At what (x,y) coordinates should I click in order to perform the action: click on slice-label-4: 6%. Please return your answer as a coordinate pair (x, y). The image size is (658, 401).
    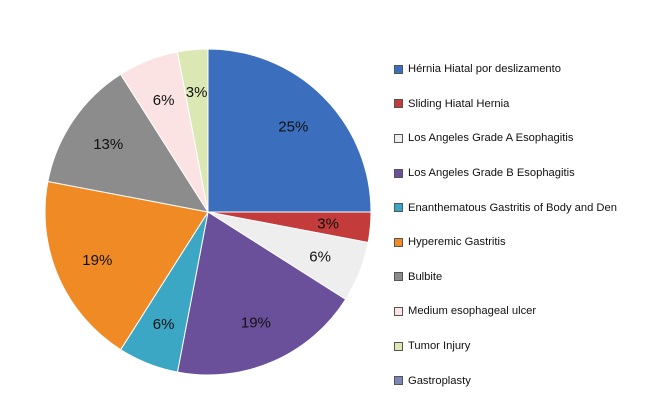
    Looking at the image, I should click on (164, 324).